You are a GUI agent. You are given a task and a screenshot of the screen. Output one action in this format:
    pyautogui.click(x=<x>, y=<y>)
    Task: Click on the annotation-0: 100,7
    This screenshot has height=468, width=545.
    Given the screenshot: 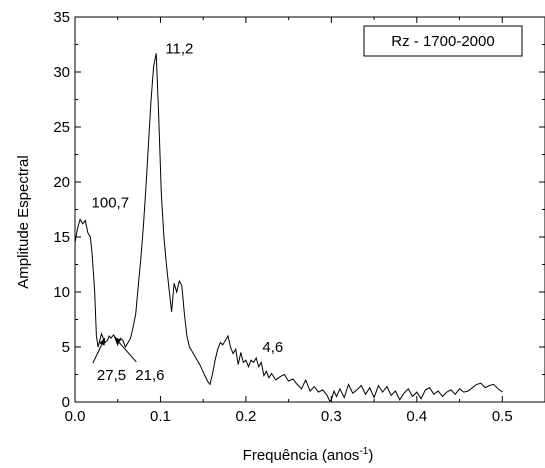 What is the action you would take?
    pyautogui.click(x=111, y=202)
    